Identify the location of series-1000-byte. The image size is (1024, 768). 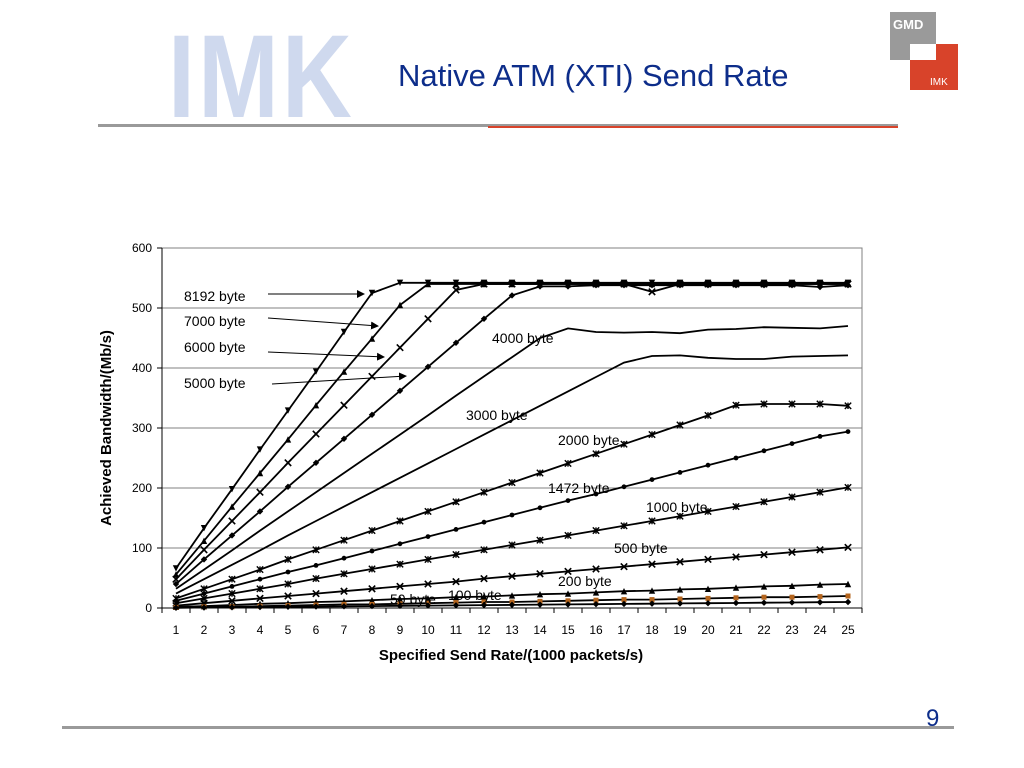
(512, 545).